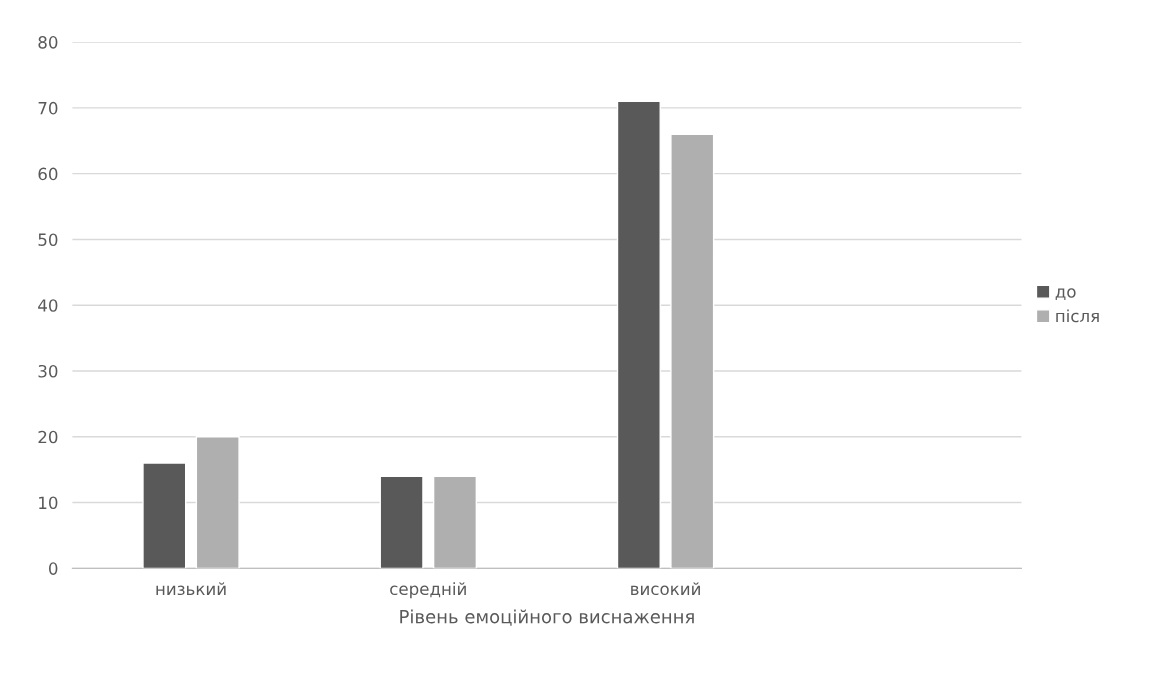  What do you see at coordinates (48, 108) in the screenshot?
I see `y-tick-label: 70` at bounding box center [48, 108].